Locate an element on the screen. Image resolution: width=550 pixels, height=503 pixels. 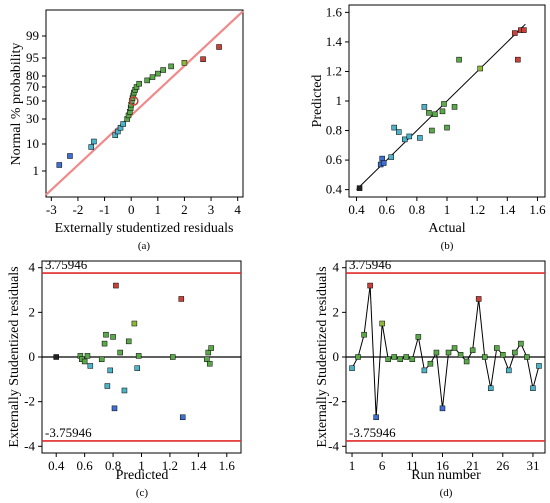
panel-d-xtick-label: 26 is located at coordinates (503, 465).